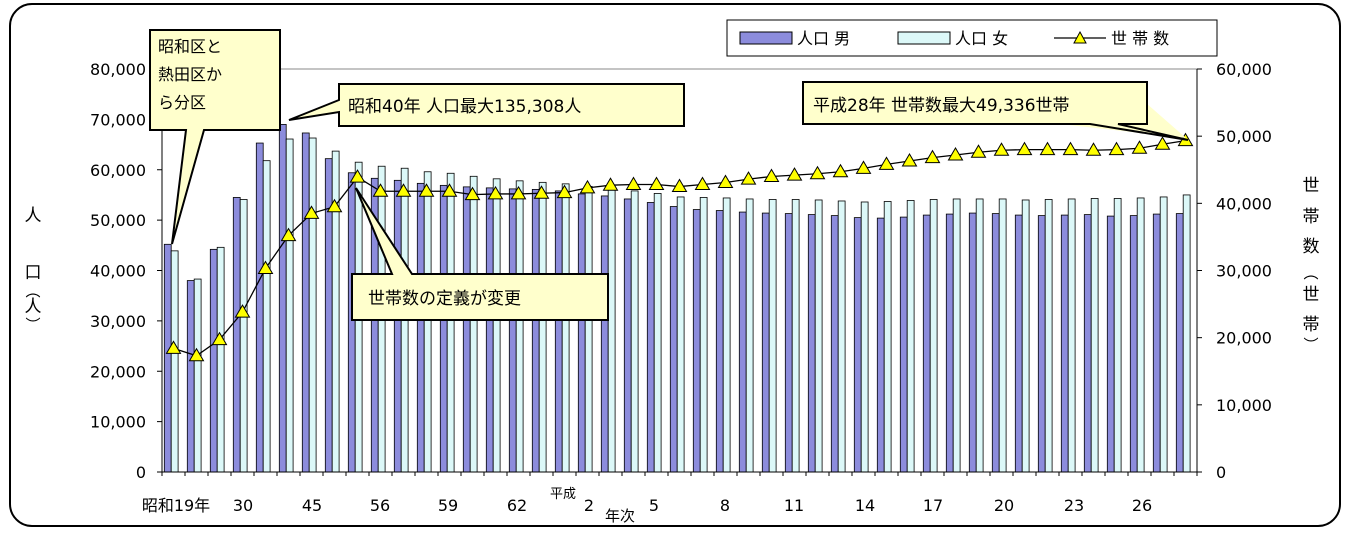 The width and height of the screenshot is (1348, 535). What do you see at coordinates (517, 505) in the screenshot?
I see `x-tick-label: 62` at bounding box center [517, 505].